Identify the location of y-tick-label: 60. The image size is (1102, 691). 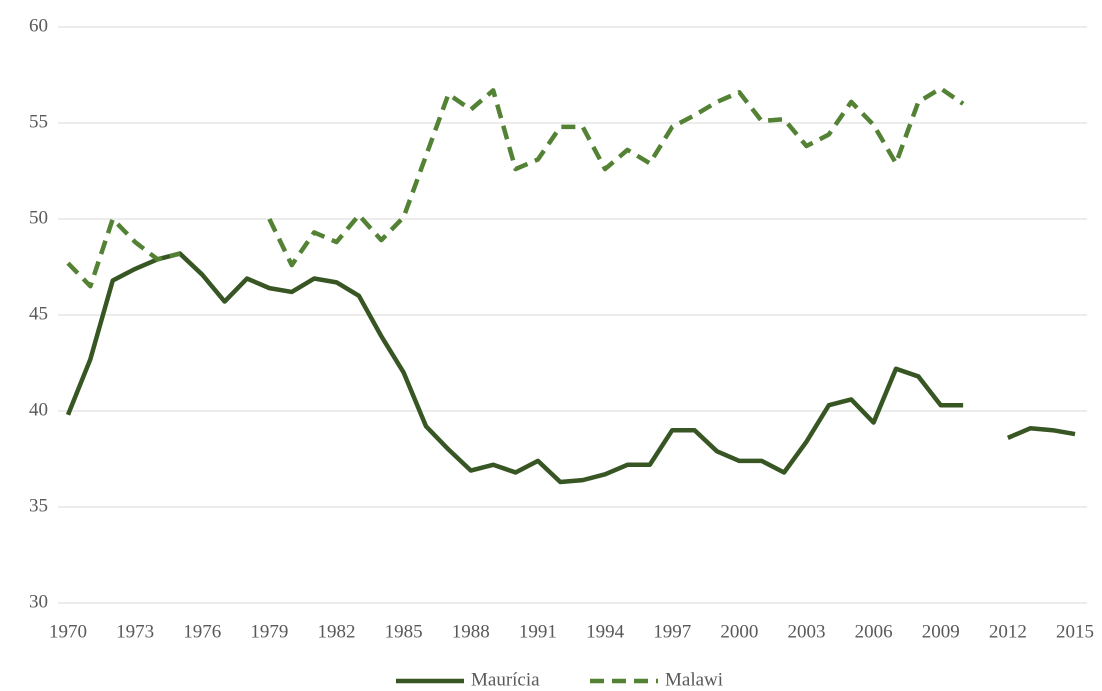
(38, 25).